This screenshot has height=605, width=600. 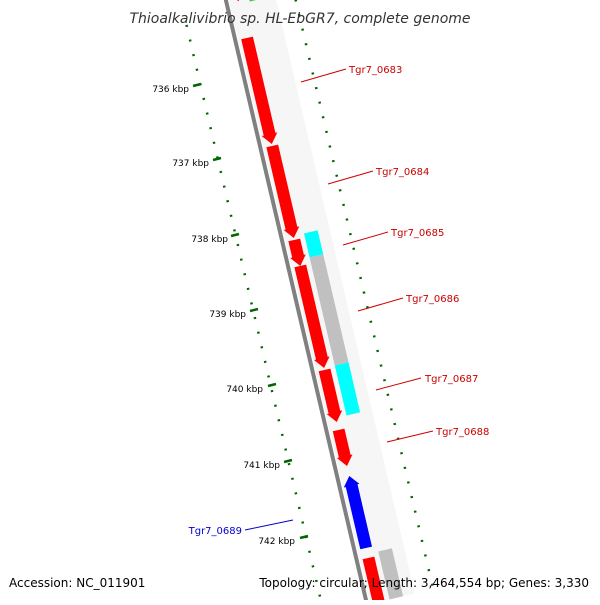 I want to click on scale-label-740: 740 kbp, so click(x=244, y=390).